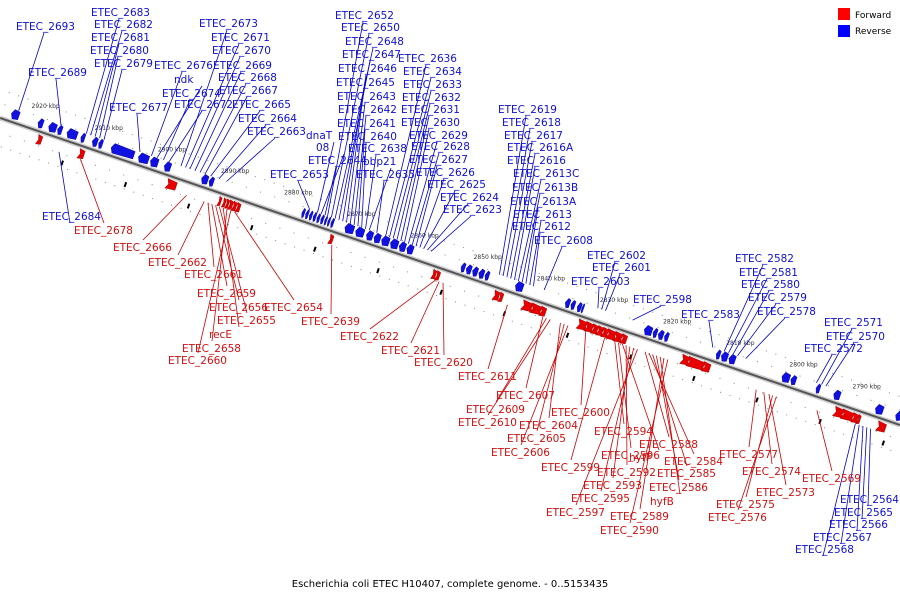 The width and height of the screenshot is (900, 600). Describe the element at coordinates (241, 51) in the screenshot. I see `reverse-gene-label: ETEC_2670` at that location.